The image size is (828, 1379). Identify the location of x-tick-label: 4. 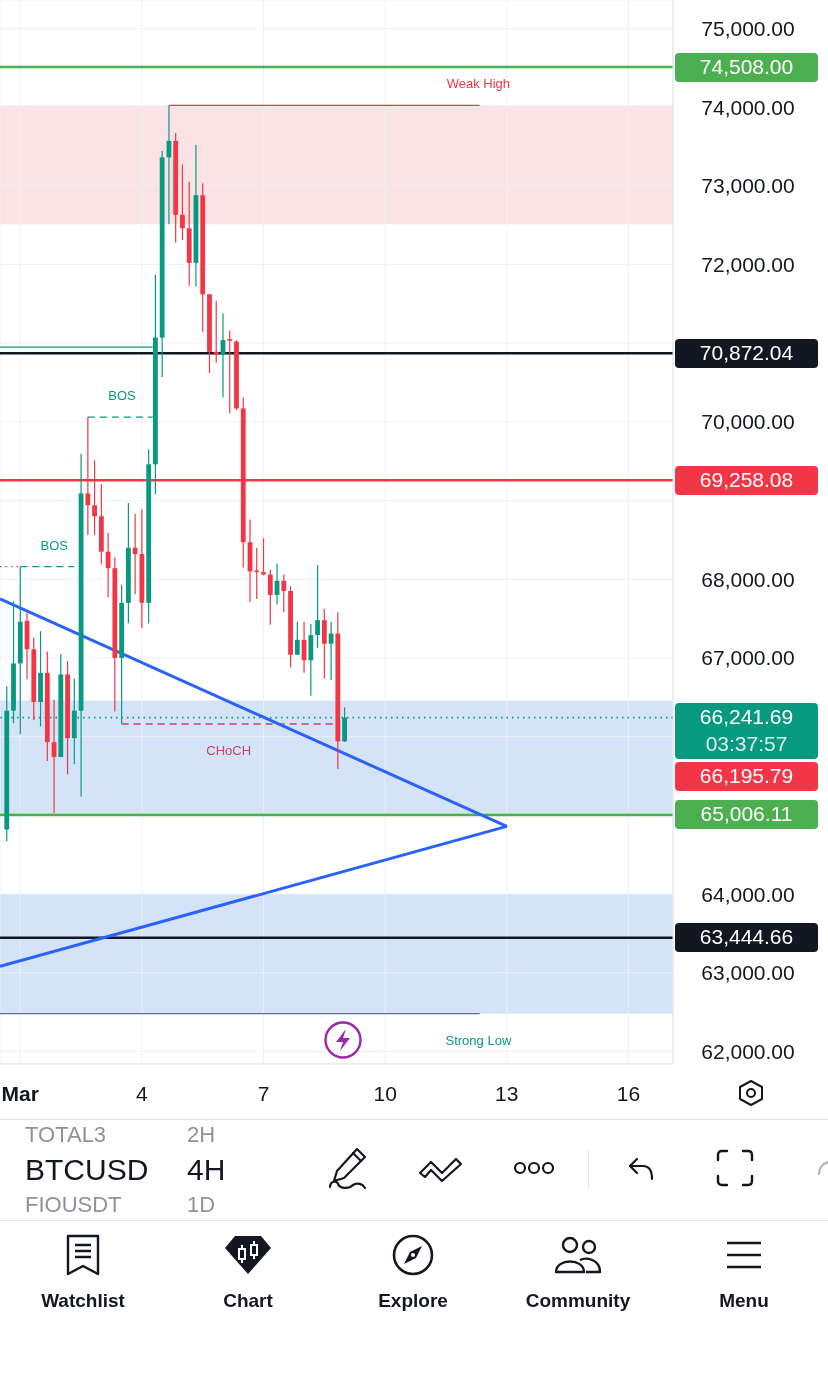
(142, 1093).